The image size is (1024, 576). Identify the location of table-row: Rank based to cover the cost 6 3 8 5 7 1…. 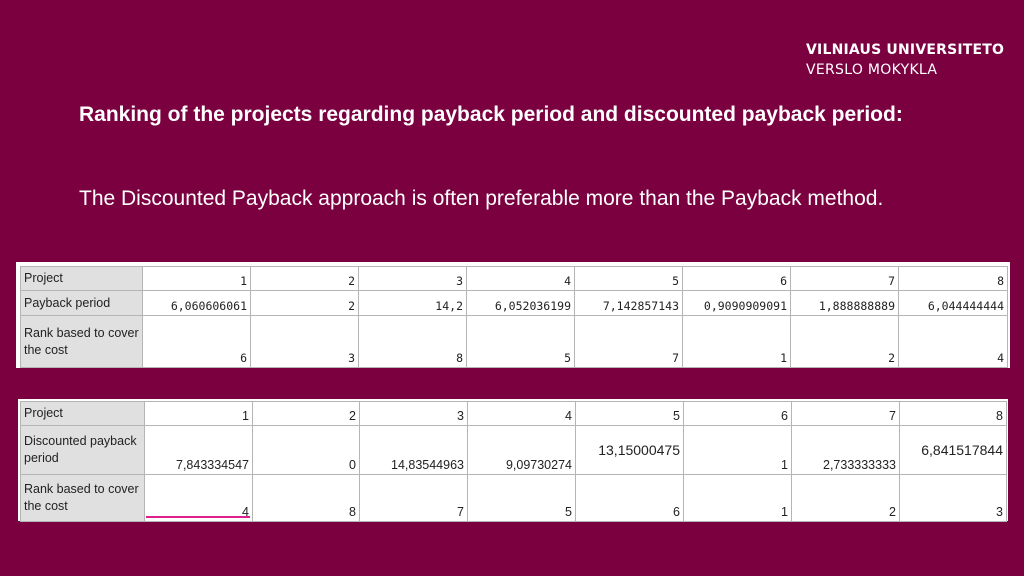
(514, 341).